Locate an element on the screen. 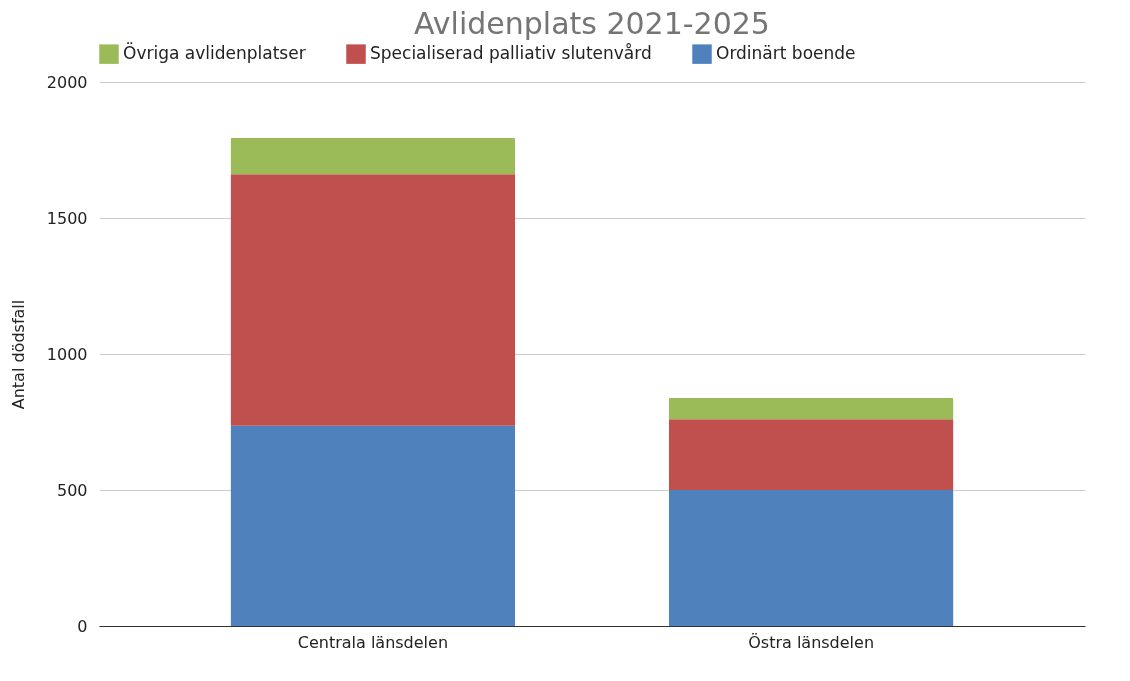 Image resolution: width=1130 pixels, height=681 pixels. x-tick-label: Östra länsdelen is located at coordinates (811, 642).